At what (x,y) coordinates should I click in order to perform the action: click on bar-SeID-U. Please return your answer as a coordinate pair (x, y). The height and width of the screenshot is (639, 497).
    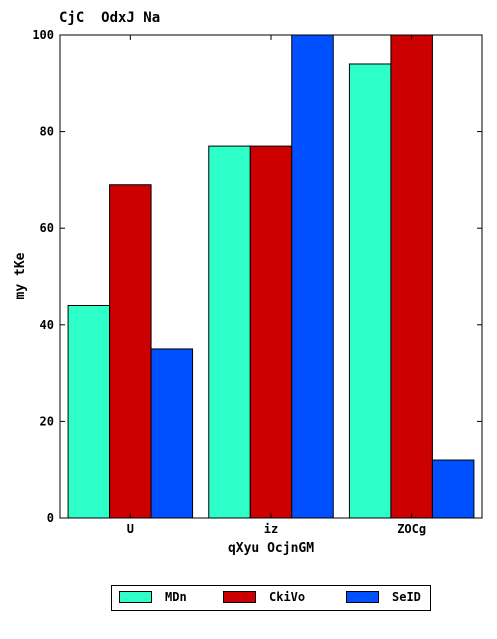
    Looking at the image, I should click on (172, 433).